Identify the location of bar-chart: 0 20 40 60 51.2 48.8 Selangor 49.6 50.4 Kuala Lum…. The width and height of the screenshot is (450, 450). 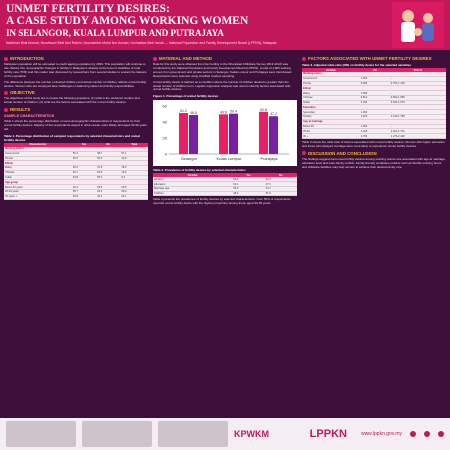
(225, 133).